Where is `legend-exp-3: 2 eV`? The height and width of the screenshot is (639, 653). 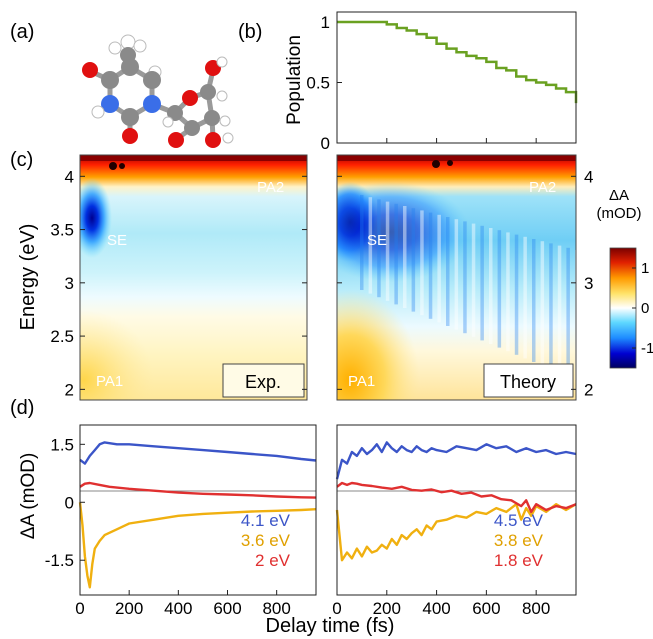
legend-exp-3: 2 eV is located at coordinates (273, 560).